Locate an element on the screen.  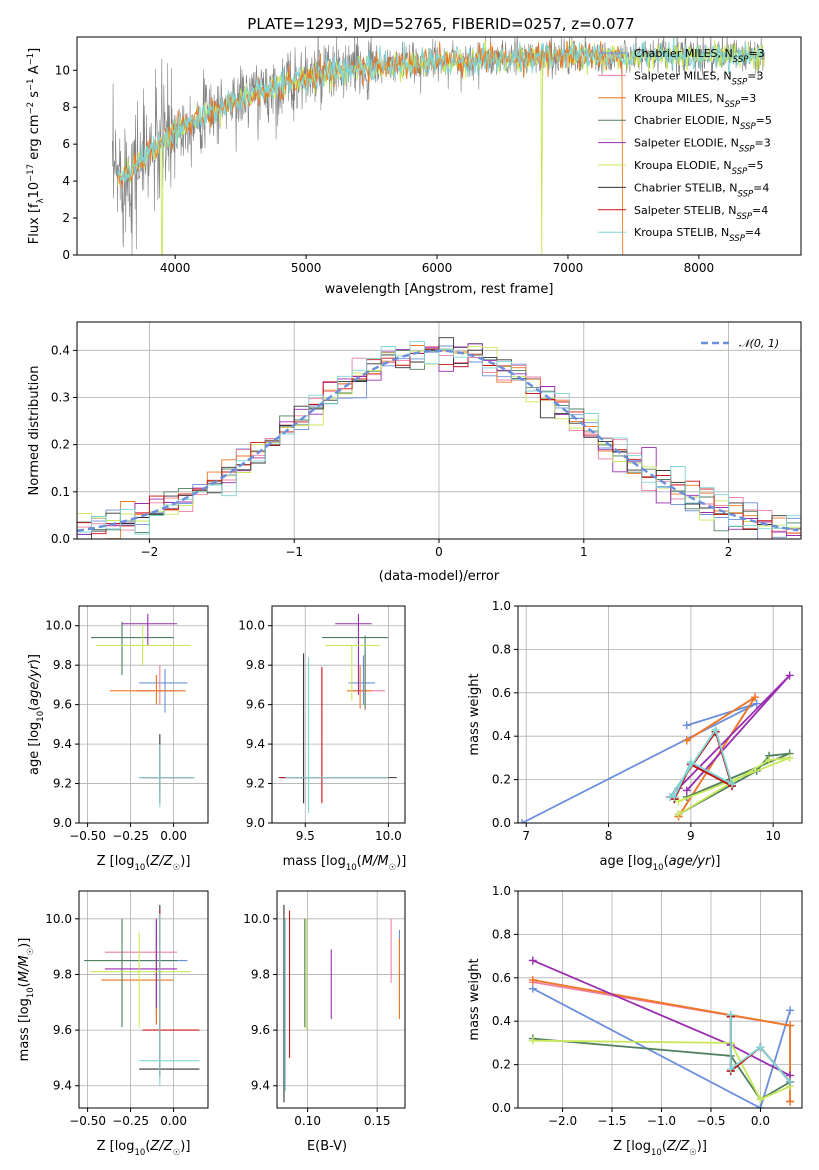
x-tick-label: 6000 is located at coordinates (437, 268).